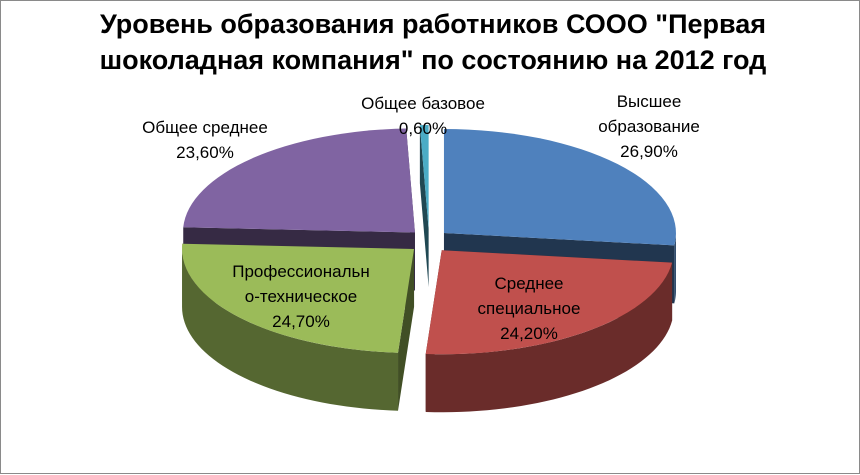  I want to click on slice-4-value: 0,60%, so click(423, 128).